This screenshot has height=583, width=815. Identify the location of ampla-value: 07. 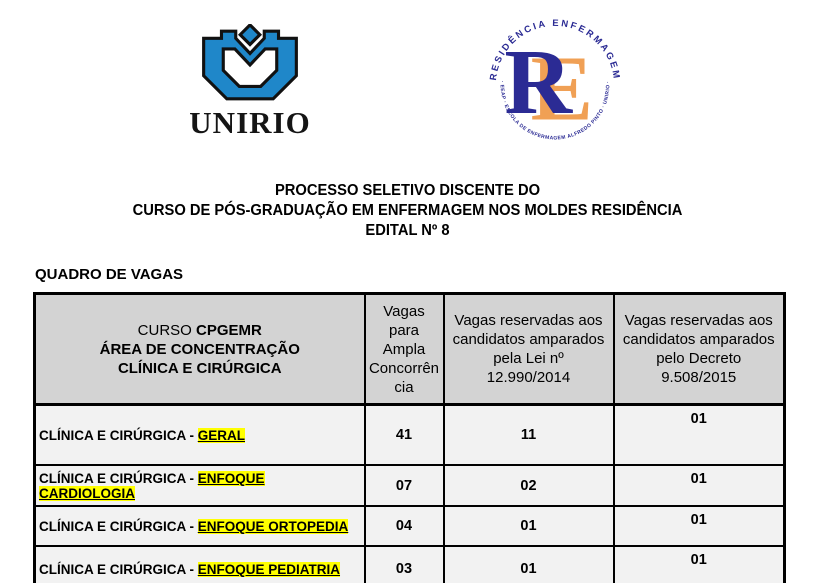
(404, 485).